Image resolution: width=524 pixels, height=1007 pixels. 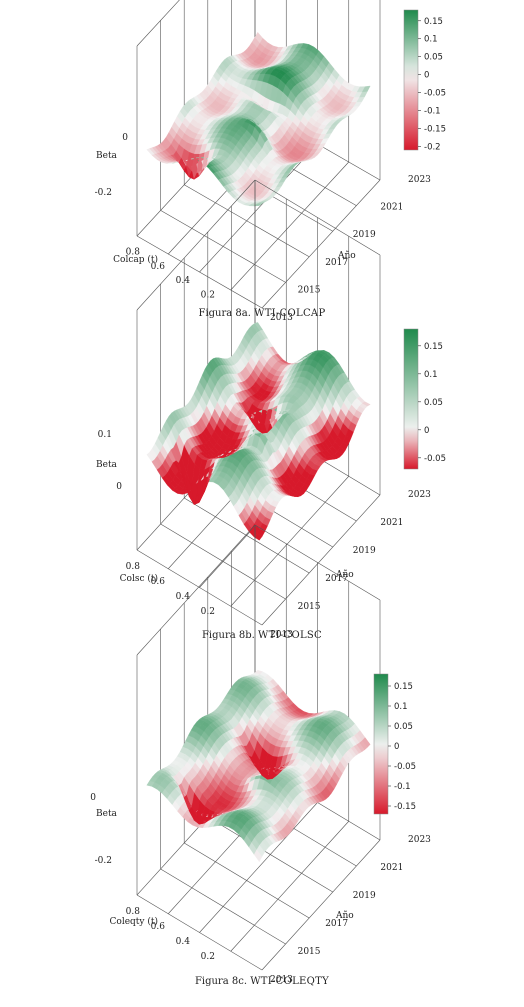 I want to click on figure-caption-8b: Figura 8b. WTI-COLSC, so click(x=262, y=635).